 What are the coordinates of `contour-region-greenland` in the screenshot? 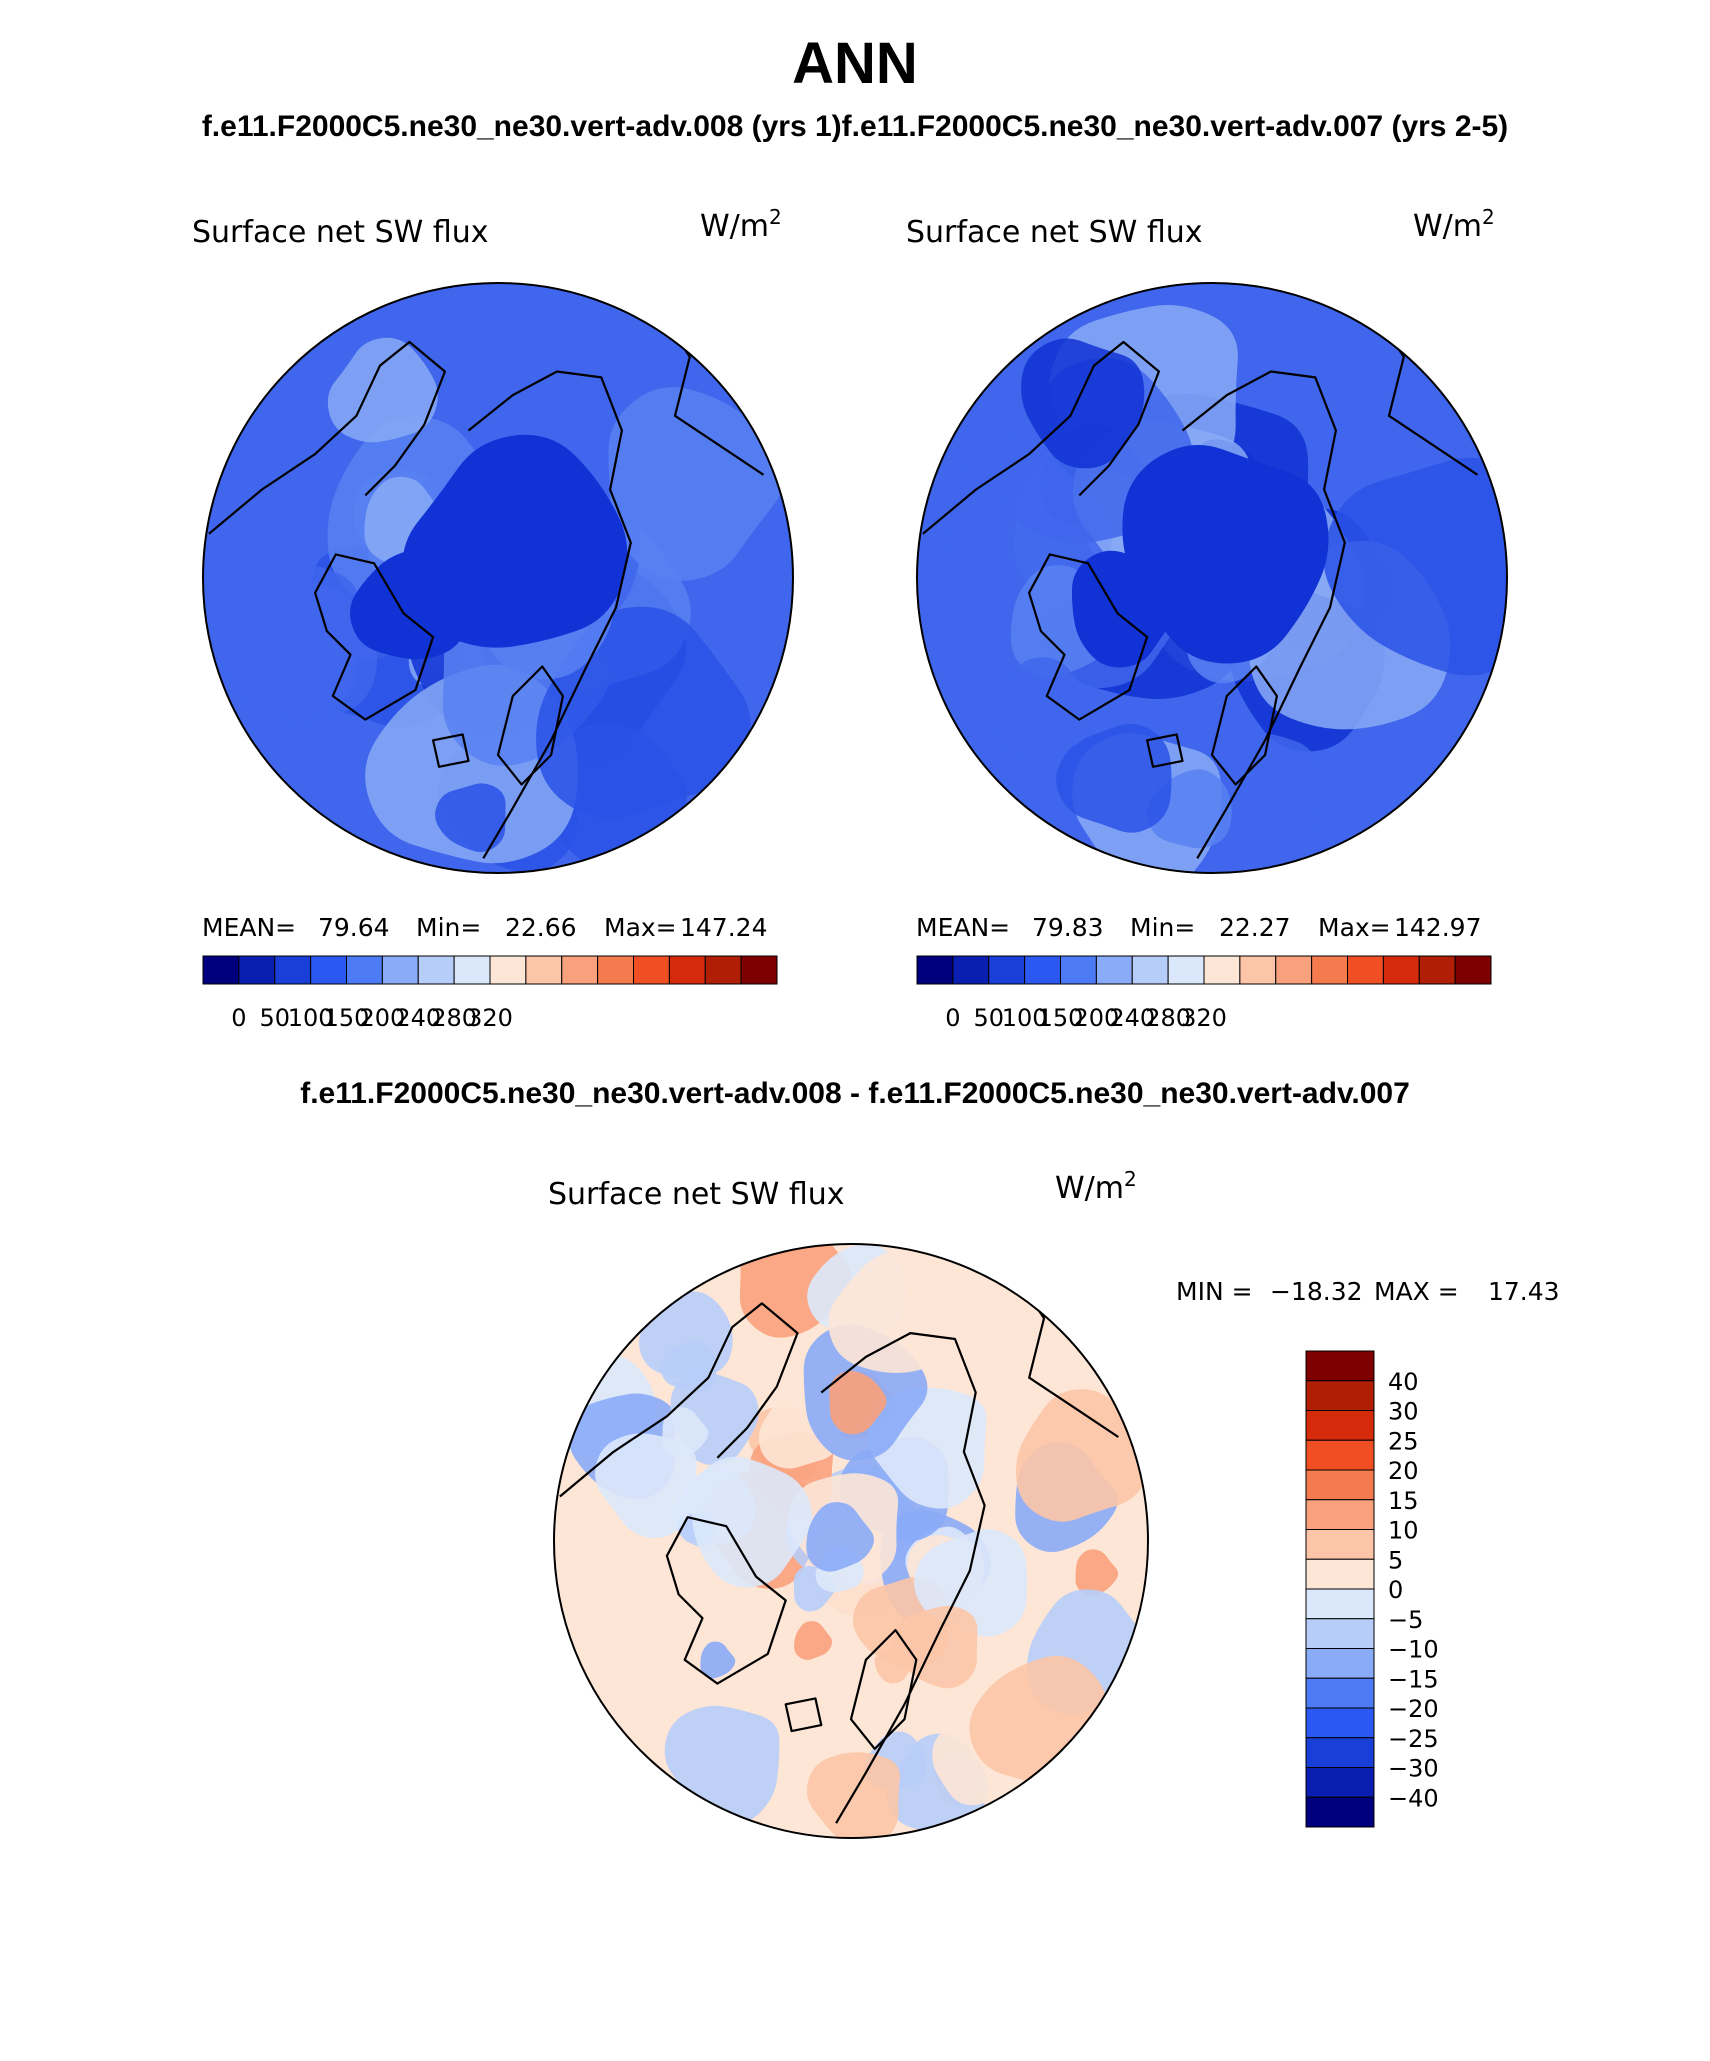 It's located at (409, 604).